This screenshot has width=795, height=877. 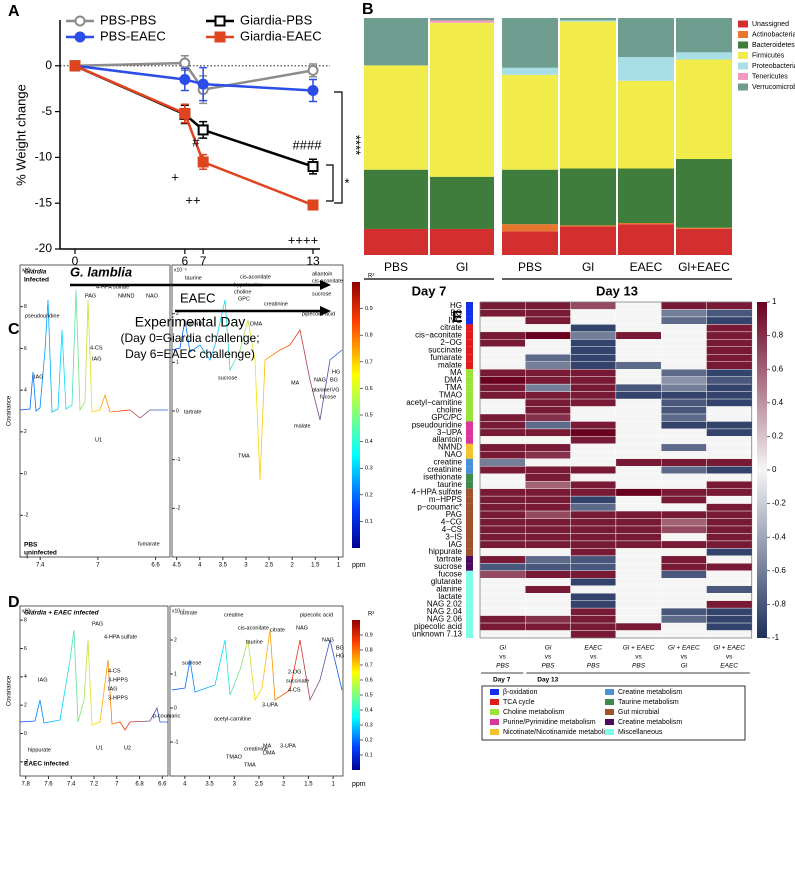 I want to click on legend-label: PBS-PBS, so click(x=128, y=19).